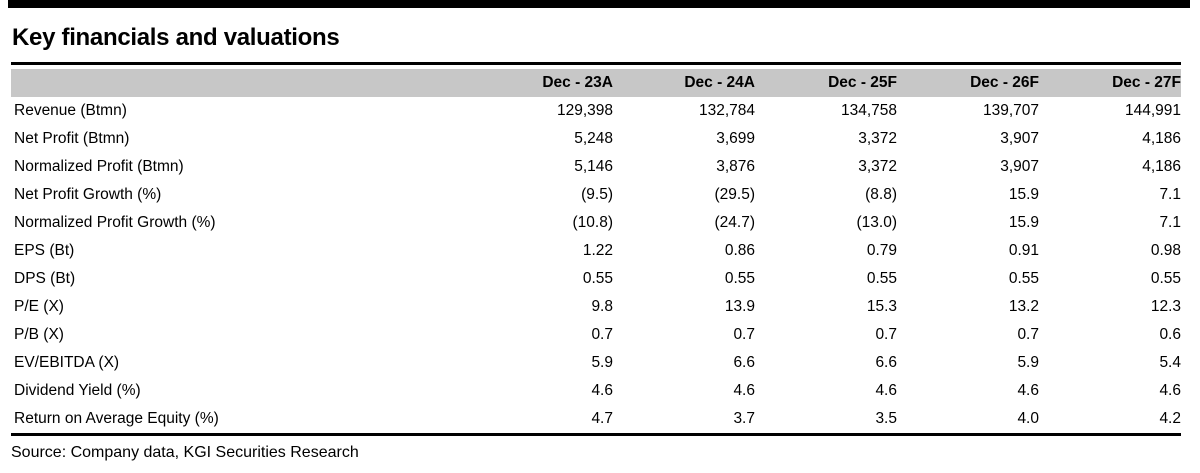 This screenshot has height=473, width=1200. Describe the element at coordinates (45, 278) in the screenshot. I see `row-label: DPS (Bt)` at that location.